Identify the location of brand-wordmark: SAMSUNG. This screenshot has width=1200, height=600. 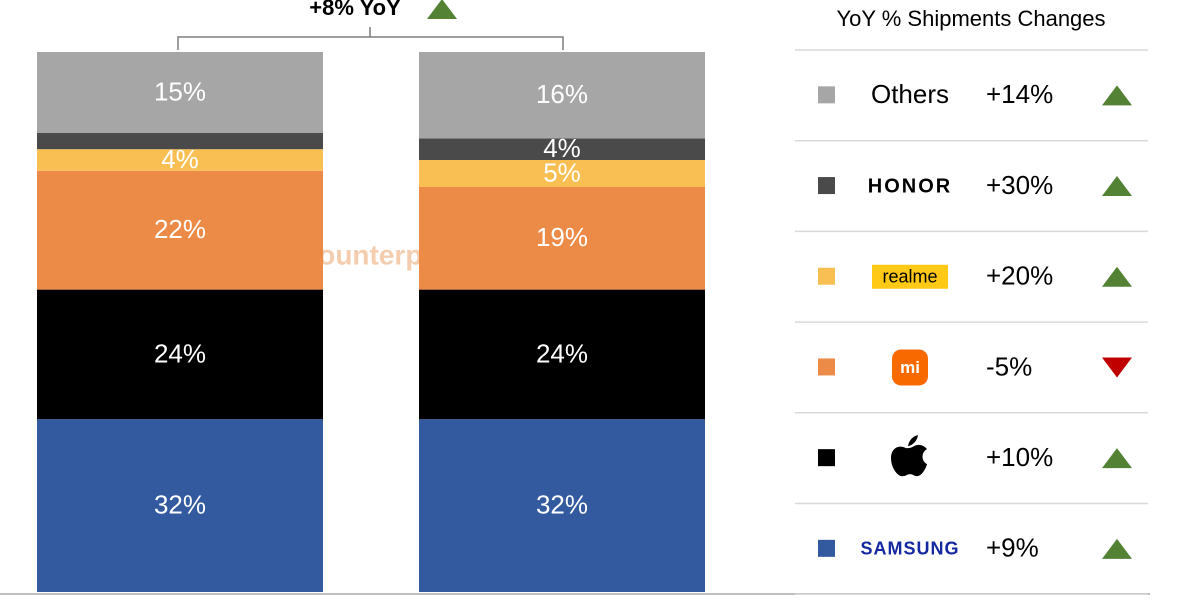
(909, 549).